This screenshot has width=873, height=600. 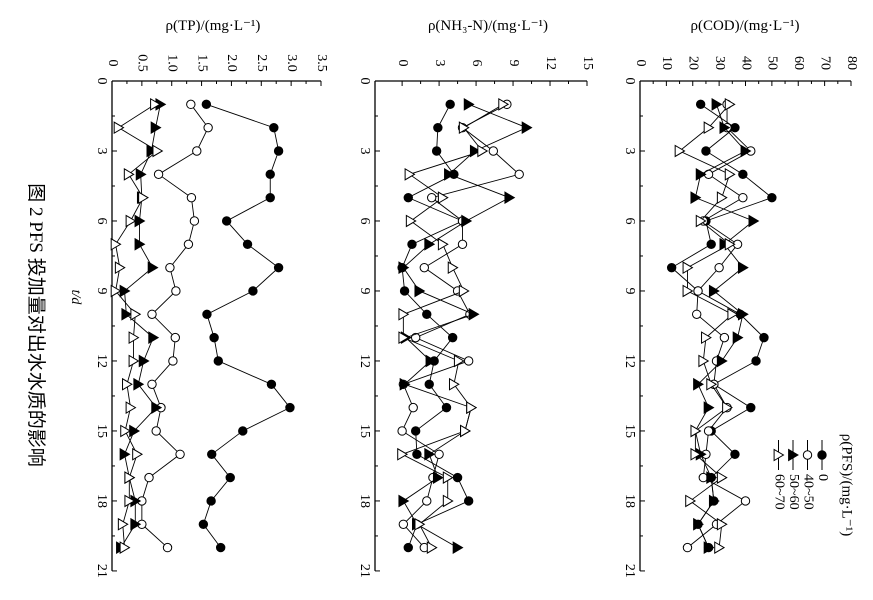 What do you see at coordinates (261, 63) in the screenshot?
I see `value-tick-label: 2.5` at bounding box center [261, 63].